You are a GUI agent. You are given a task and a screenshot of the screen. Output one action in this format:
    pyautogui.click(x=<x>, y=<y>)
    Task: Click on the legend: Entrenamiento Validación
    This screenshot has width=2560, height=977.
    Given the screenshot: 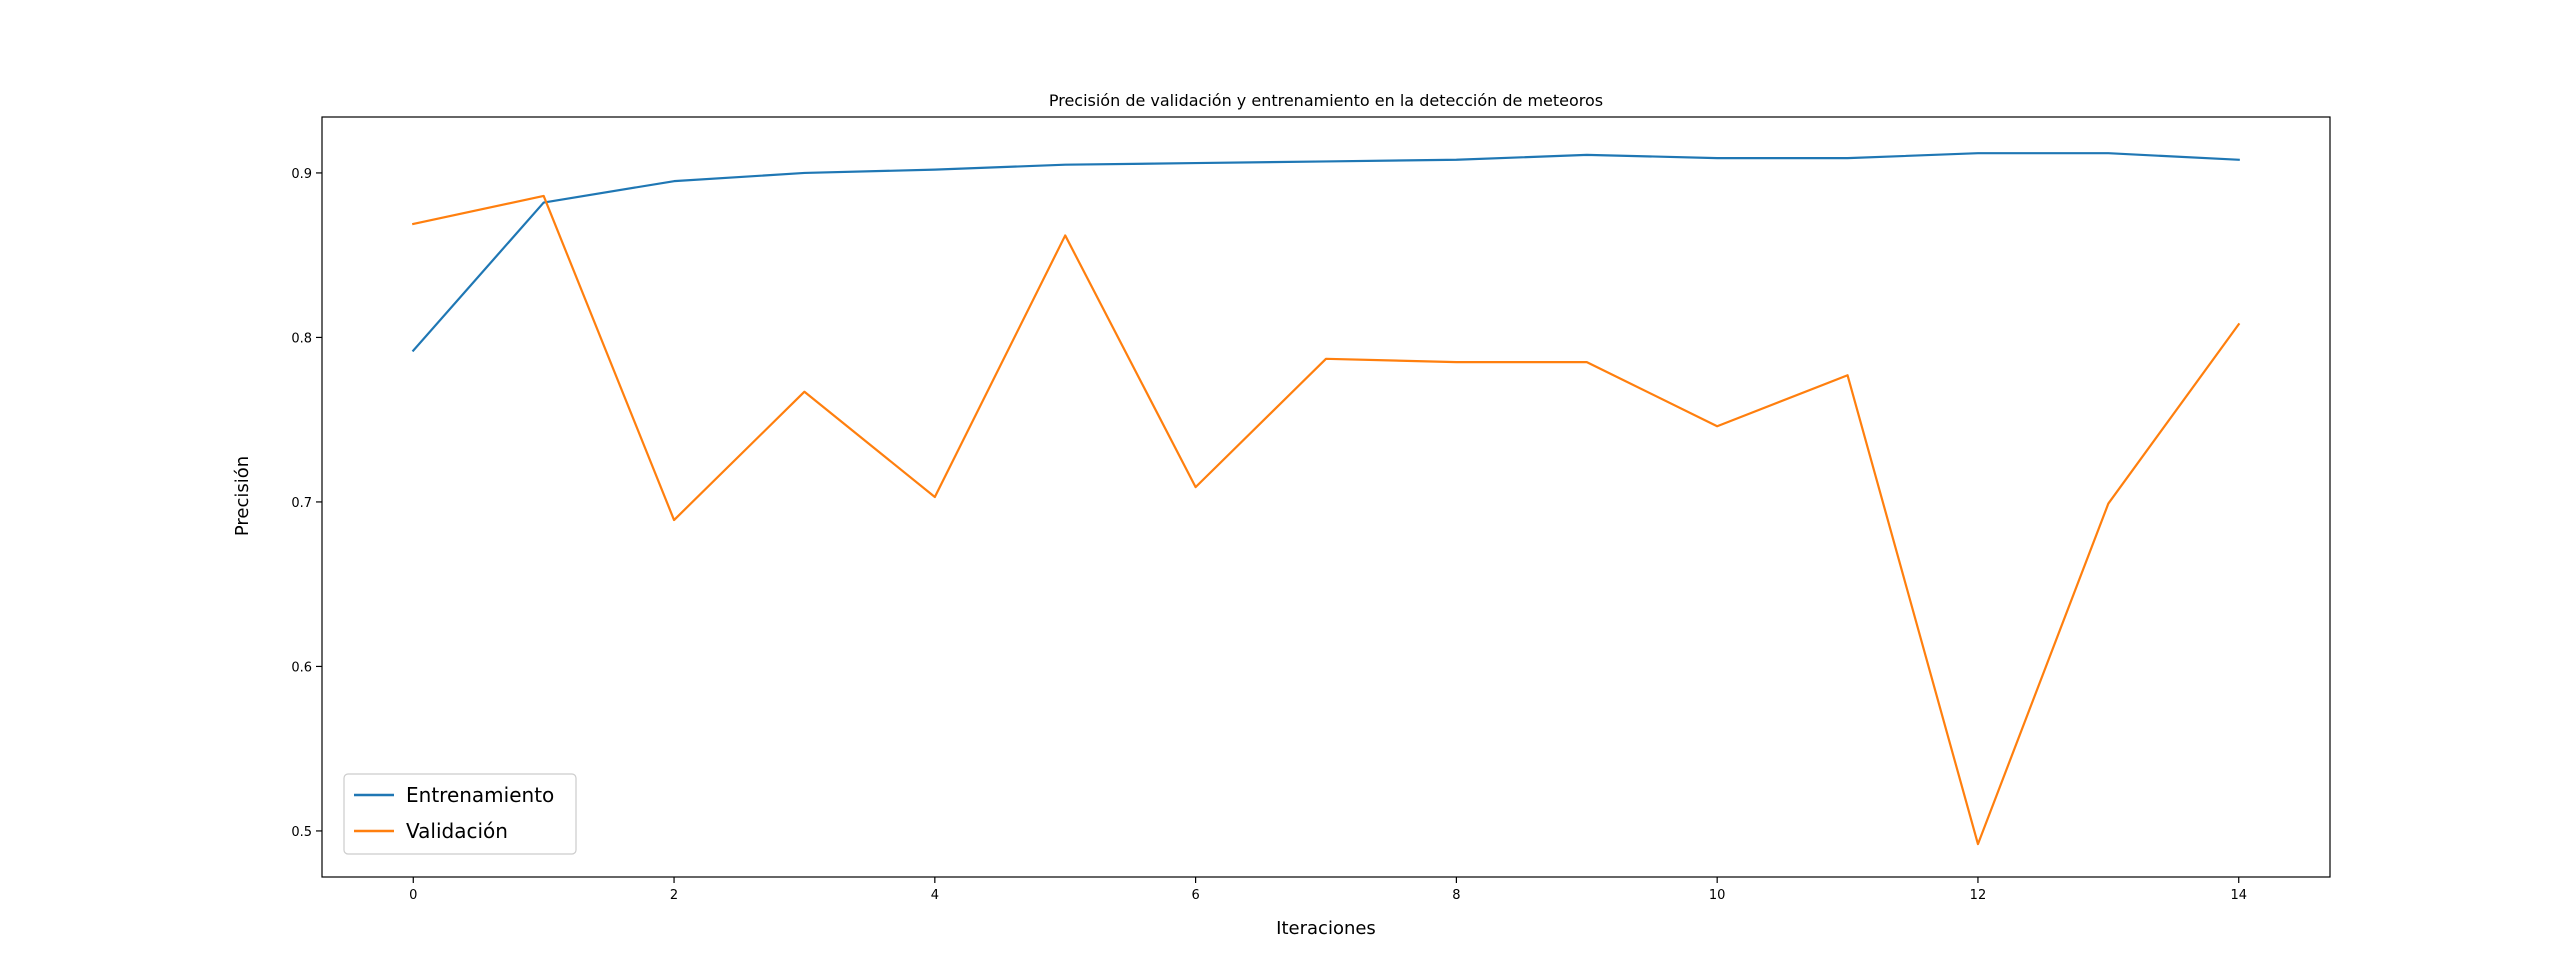 What is the action you would take?
    pyautogui.click(x=460, y=814)
    